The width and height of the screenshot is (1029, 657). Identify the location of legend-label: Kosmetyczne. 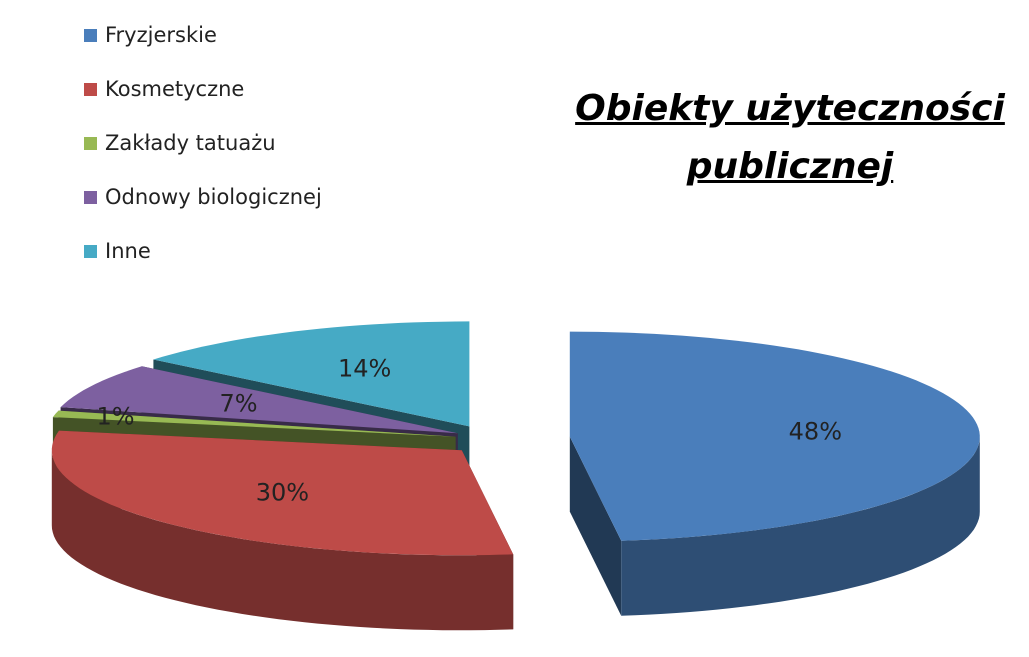
(175, 89).